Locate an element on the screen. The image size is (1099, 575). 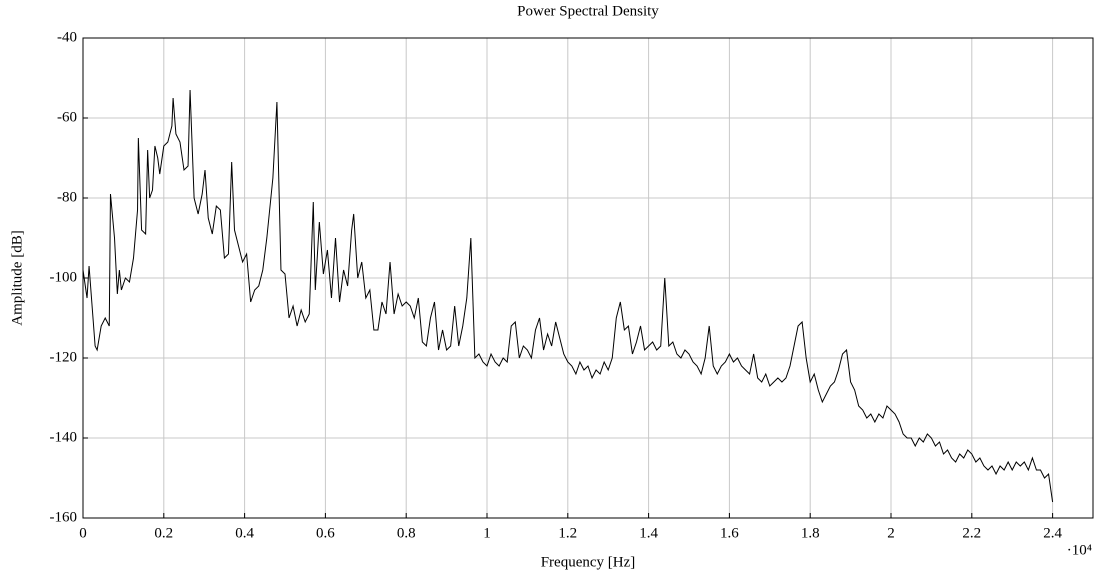
x-axis-label: Frequency [Hz] is located at coordinates (588, 562).